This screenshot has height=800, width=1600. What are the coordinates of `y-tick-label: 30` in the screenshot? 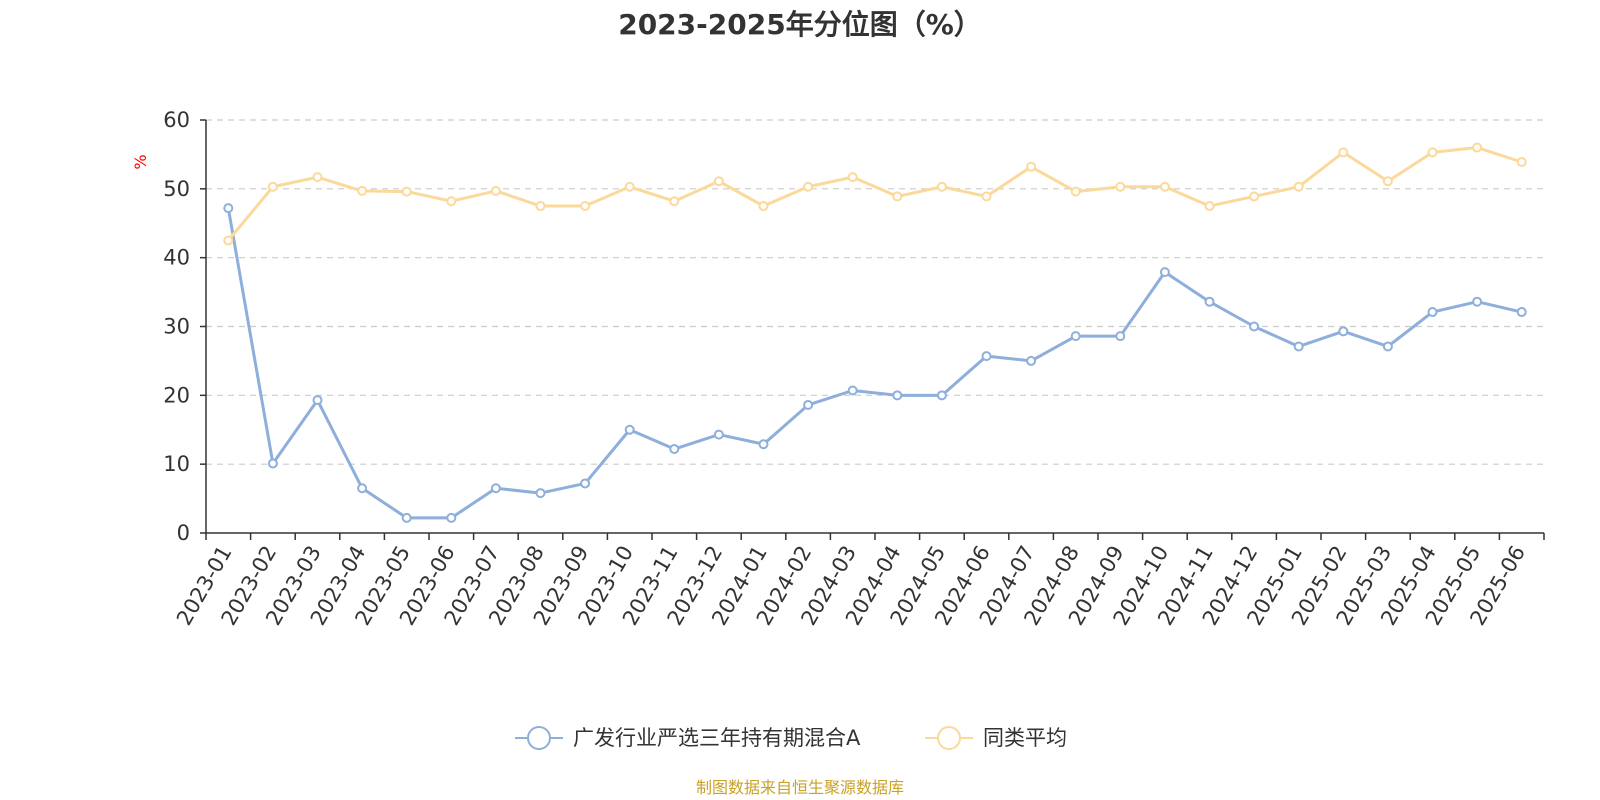 It's located at (176, 327).